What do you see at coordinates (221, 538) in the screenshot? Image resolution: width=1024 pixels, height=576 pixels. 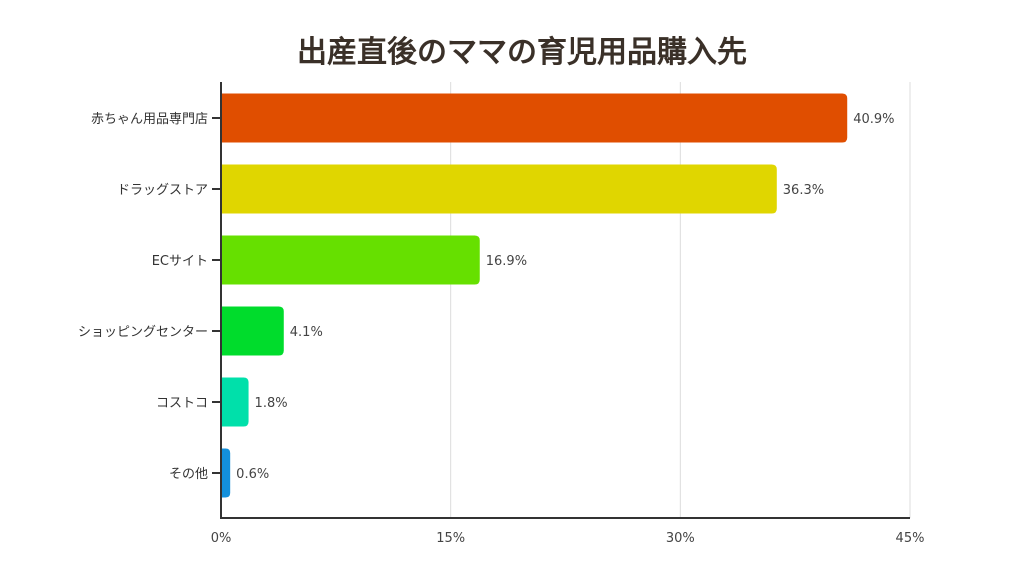 I see `x-tick-label: 0%` at bounding box center [221, 538].